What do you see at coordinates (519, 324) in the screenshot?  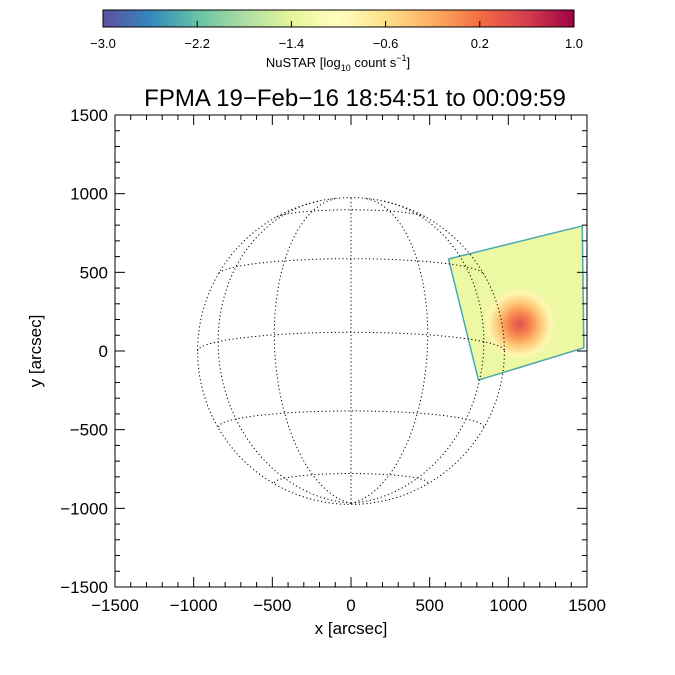 I see `flare-source` at bounding box center [519, 324].